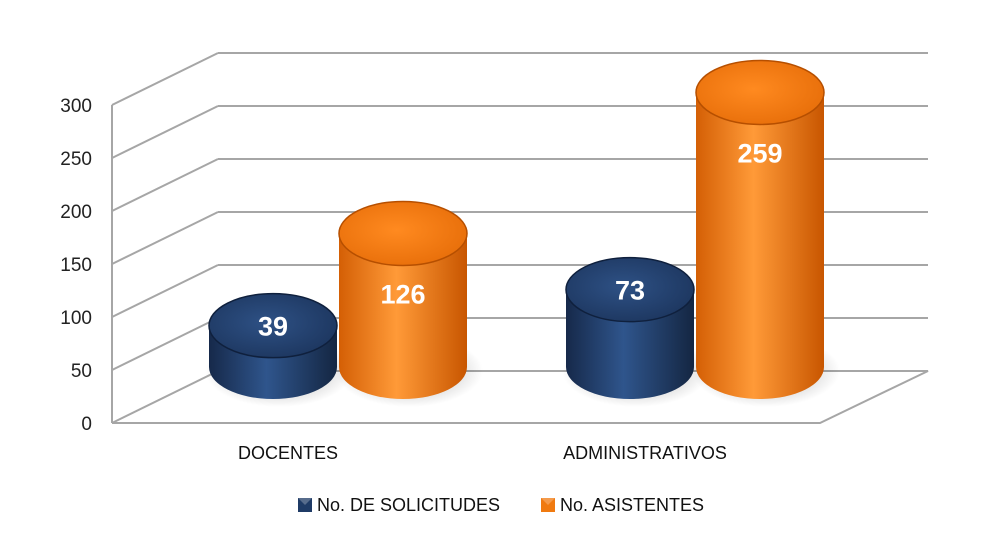 The image size is (992, 533). What do you see at coordinates (501, 505) in the screenshot?
I see `legend: No. DE SOLICITUDES No. ASISTENTES` at bounding box center [501, 505].